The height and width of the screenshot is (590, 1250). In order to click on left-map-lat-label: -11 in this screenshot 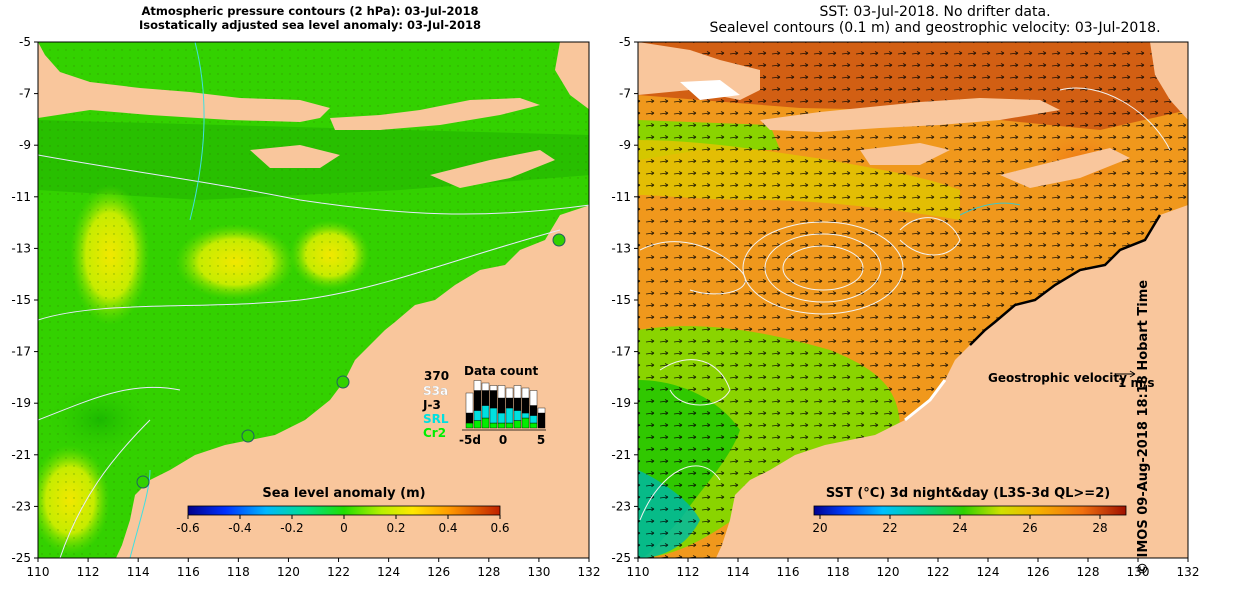, I will do `click(21, 197)`.